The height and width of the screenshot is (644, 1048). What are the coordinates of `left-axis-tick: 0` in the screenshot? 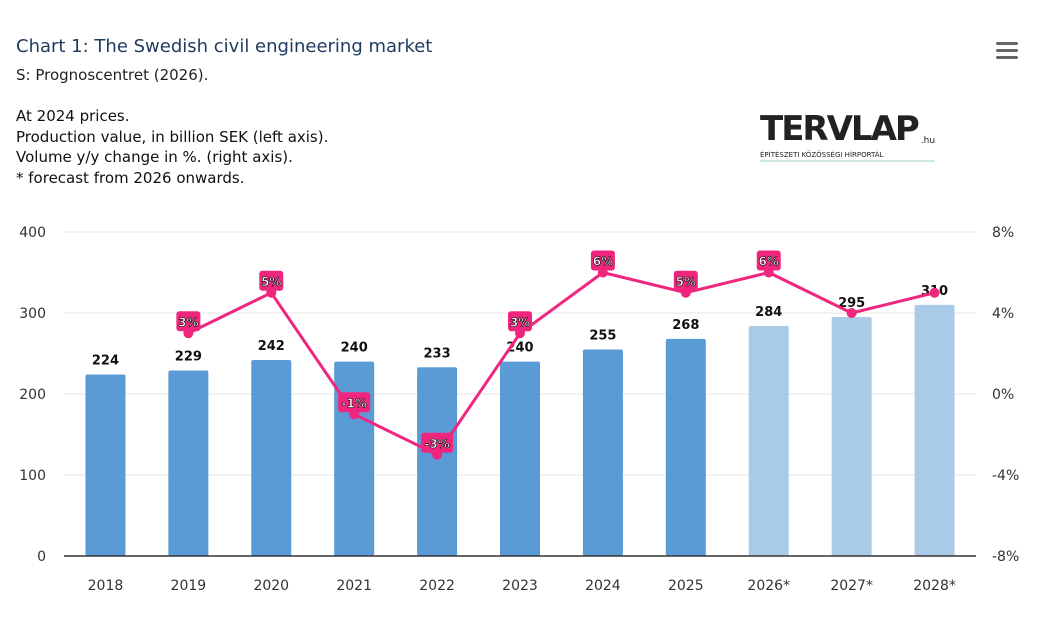 It's located at (41, 557).